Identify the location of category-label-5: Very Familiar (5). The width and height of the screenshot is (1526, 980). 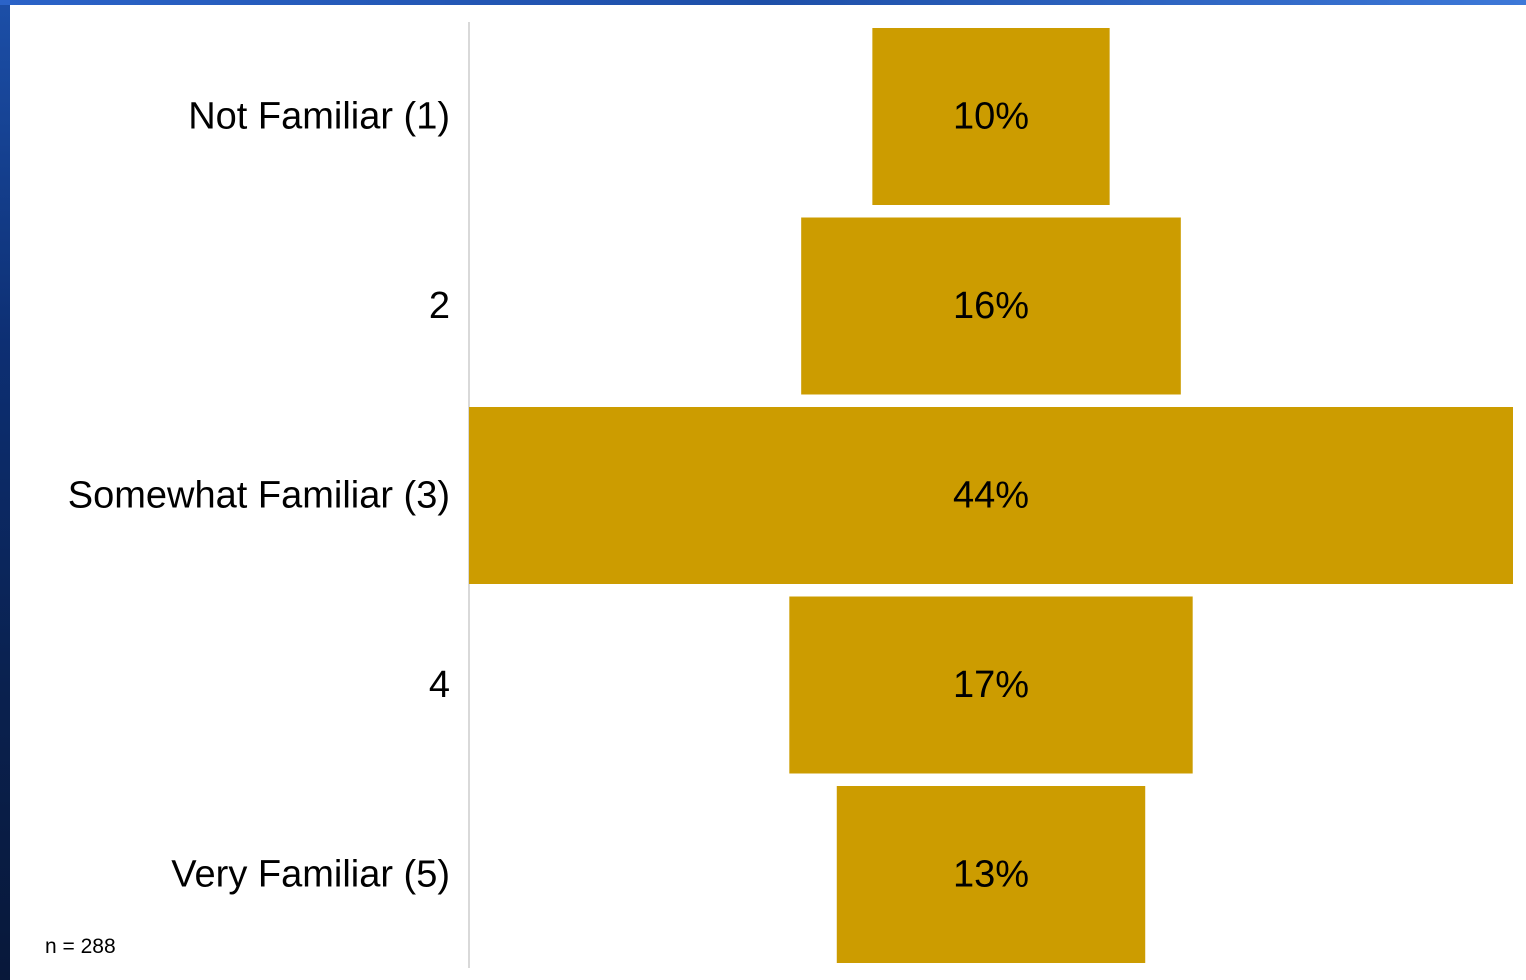
(310, 875).